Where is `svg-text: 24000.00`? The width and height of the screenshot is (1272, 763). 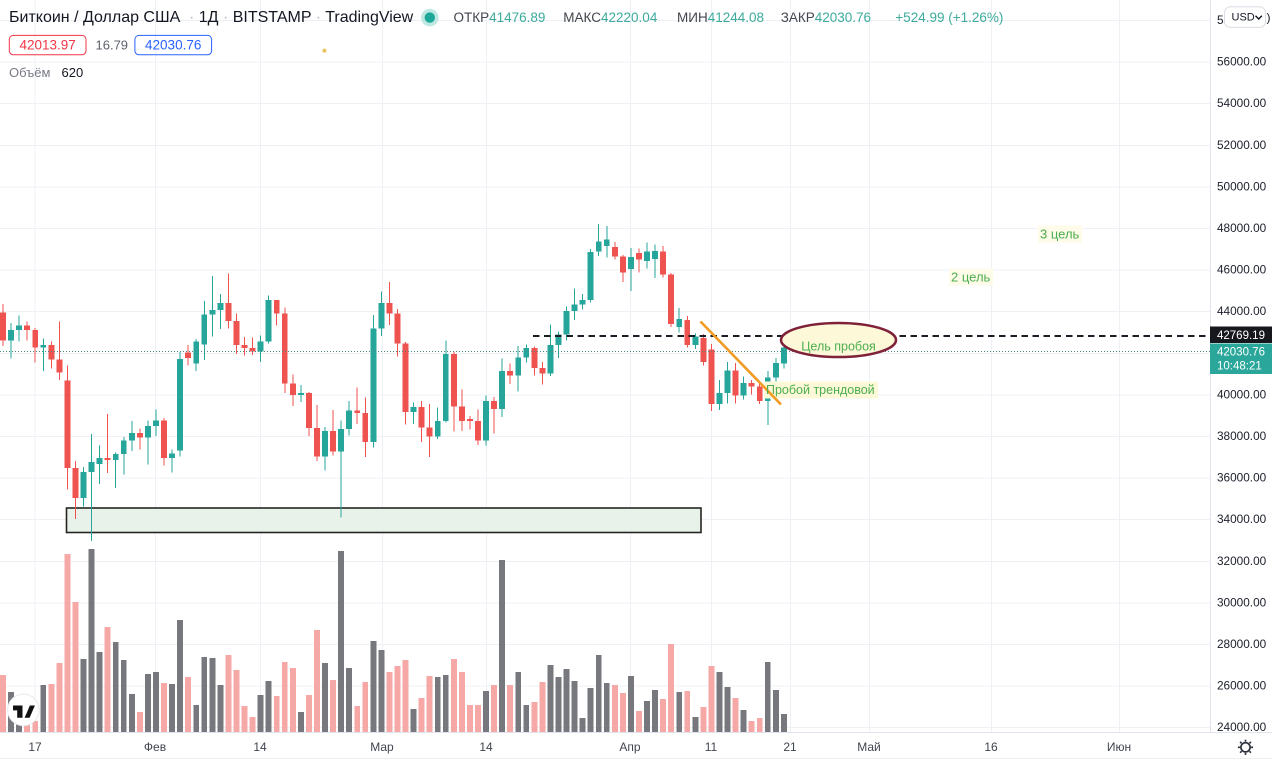
svg-text: 24000.00 is located at coordinates (1242, 727).